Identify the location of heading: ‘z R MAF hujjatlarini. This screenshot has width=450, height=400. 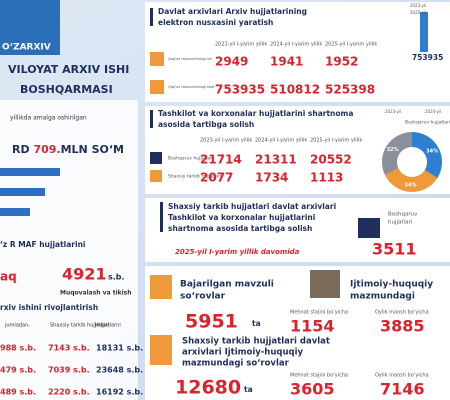
(43, 244).